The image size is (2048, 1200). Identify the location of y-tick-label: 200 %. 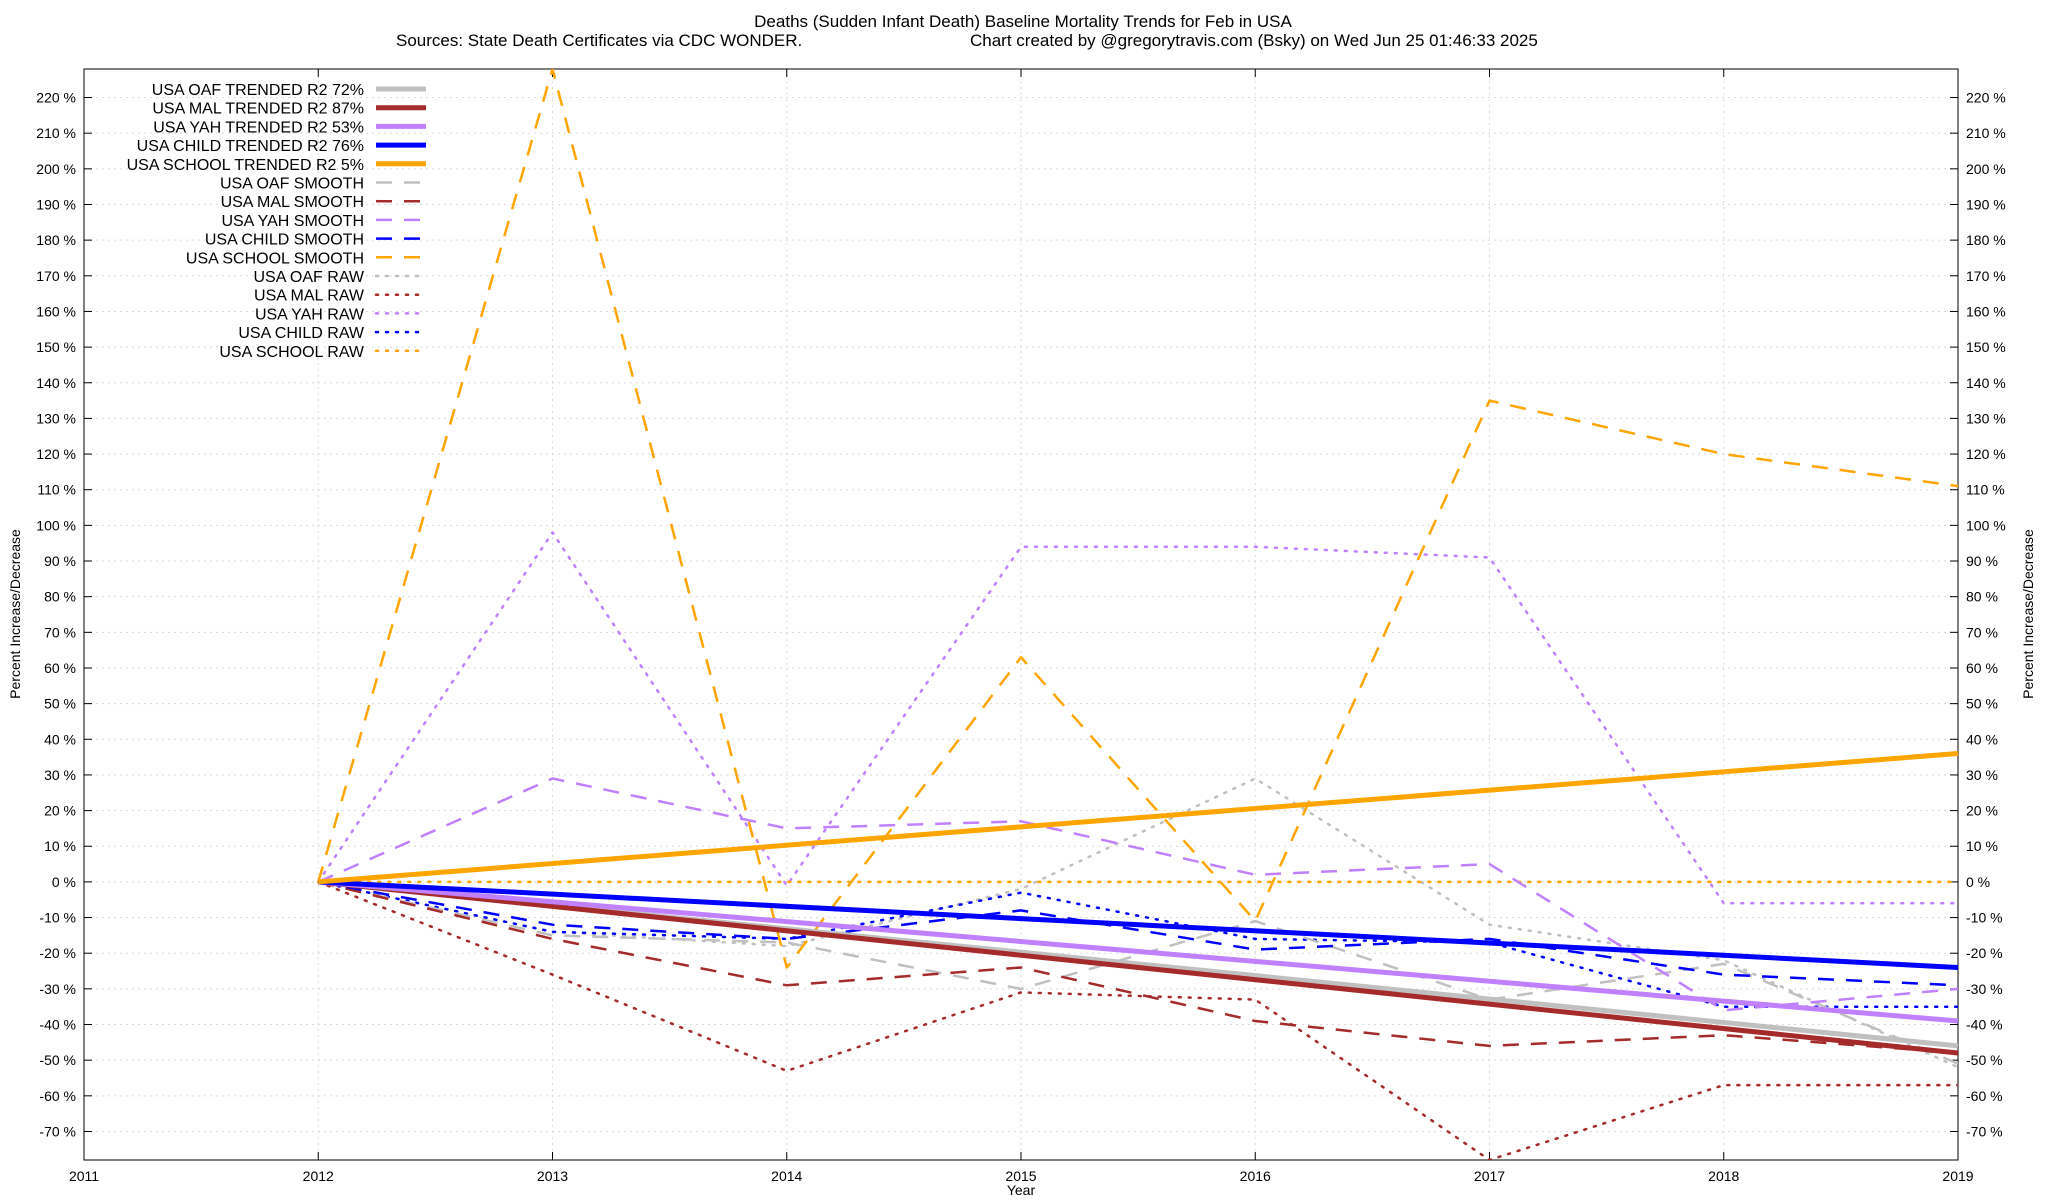
(56, 169).